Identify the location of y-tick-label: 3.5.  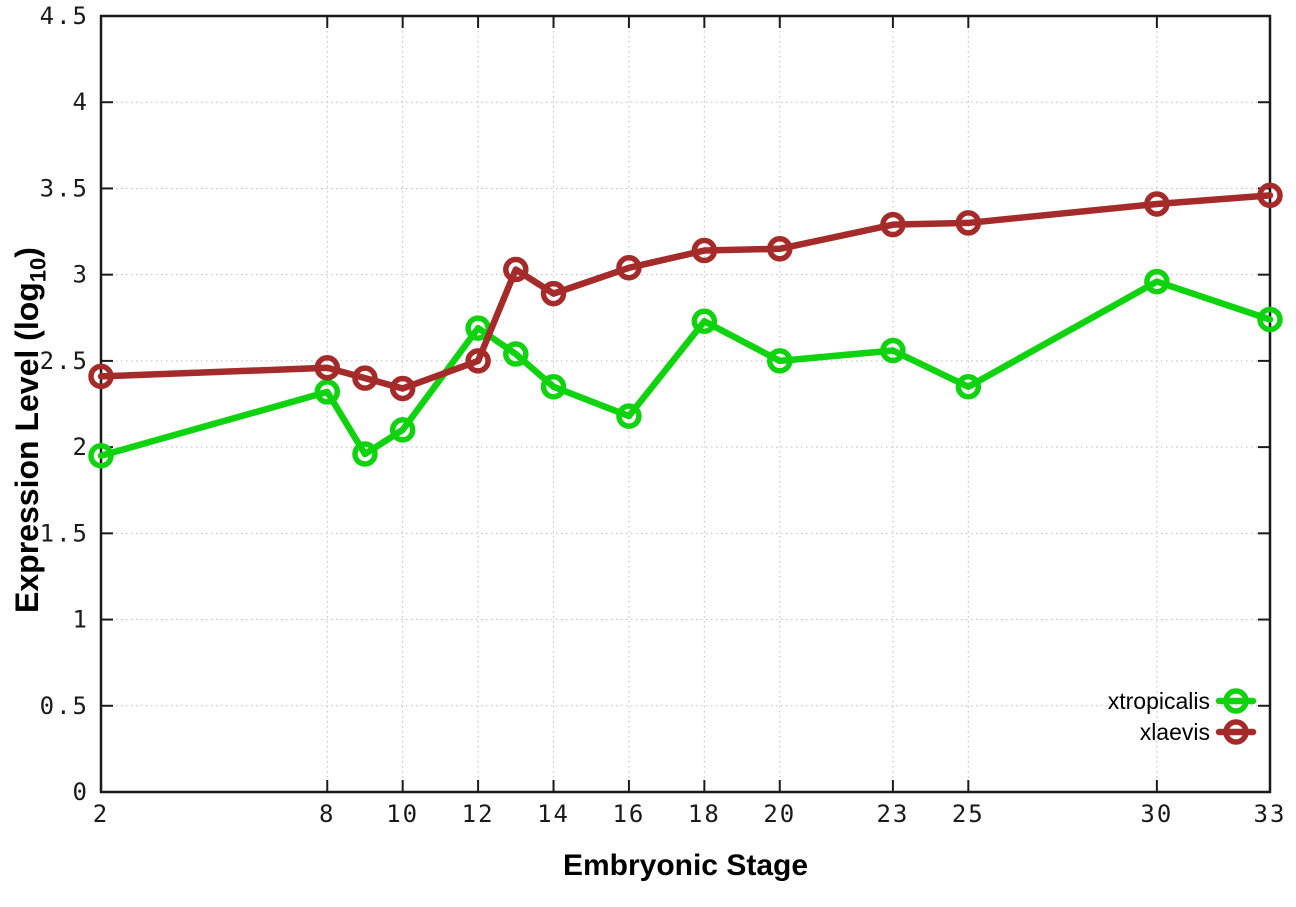
(64, 188).